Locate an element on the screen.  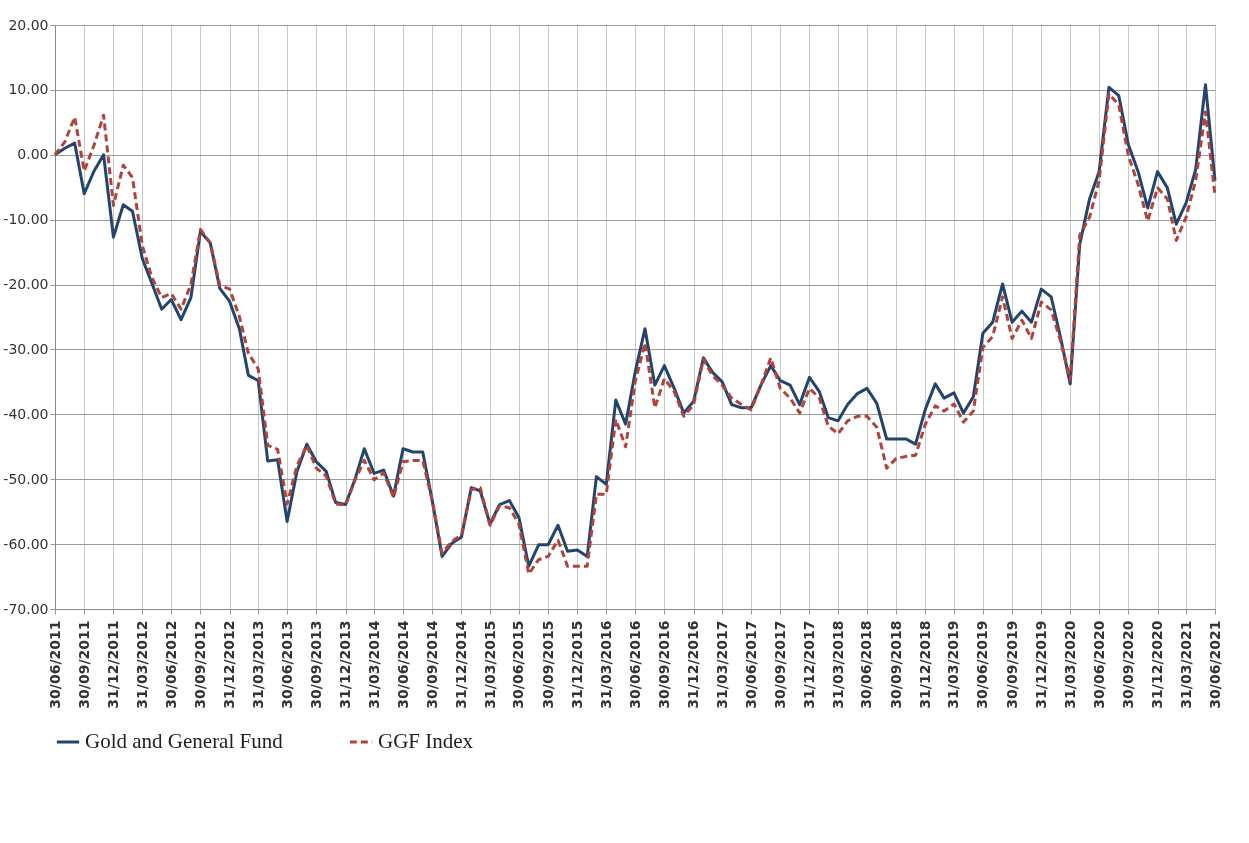
x-tick-label: 30/09/2012 is located at coordinates (199, 664).